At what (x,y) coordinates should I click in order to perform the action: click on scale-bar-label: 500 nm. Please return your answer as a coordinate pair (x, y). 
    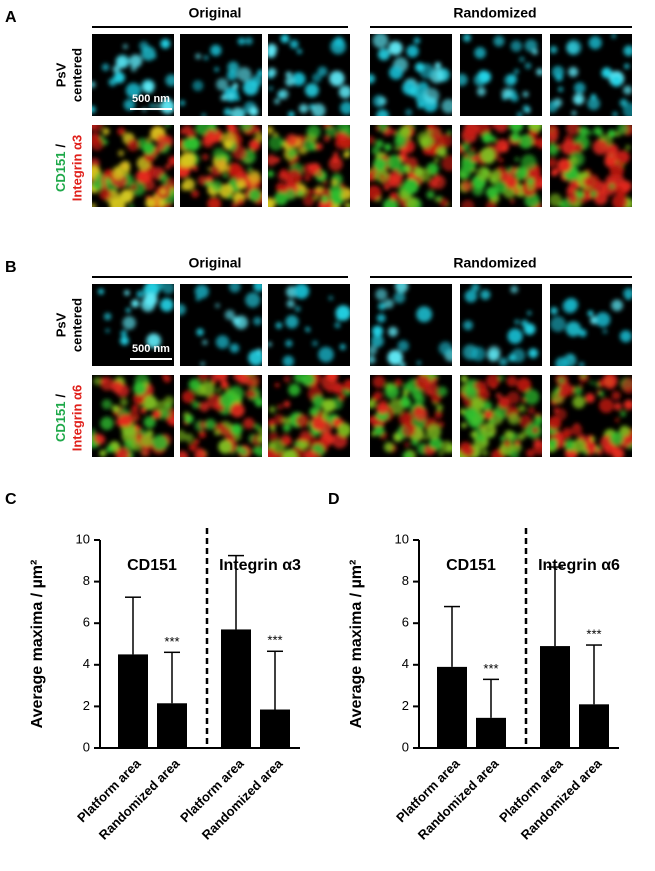
    Looking at the image, I should click on (151, 349).